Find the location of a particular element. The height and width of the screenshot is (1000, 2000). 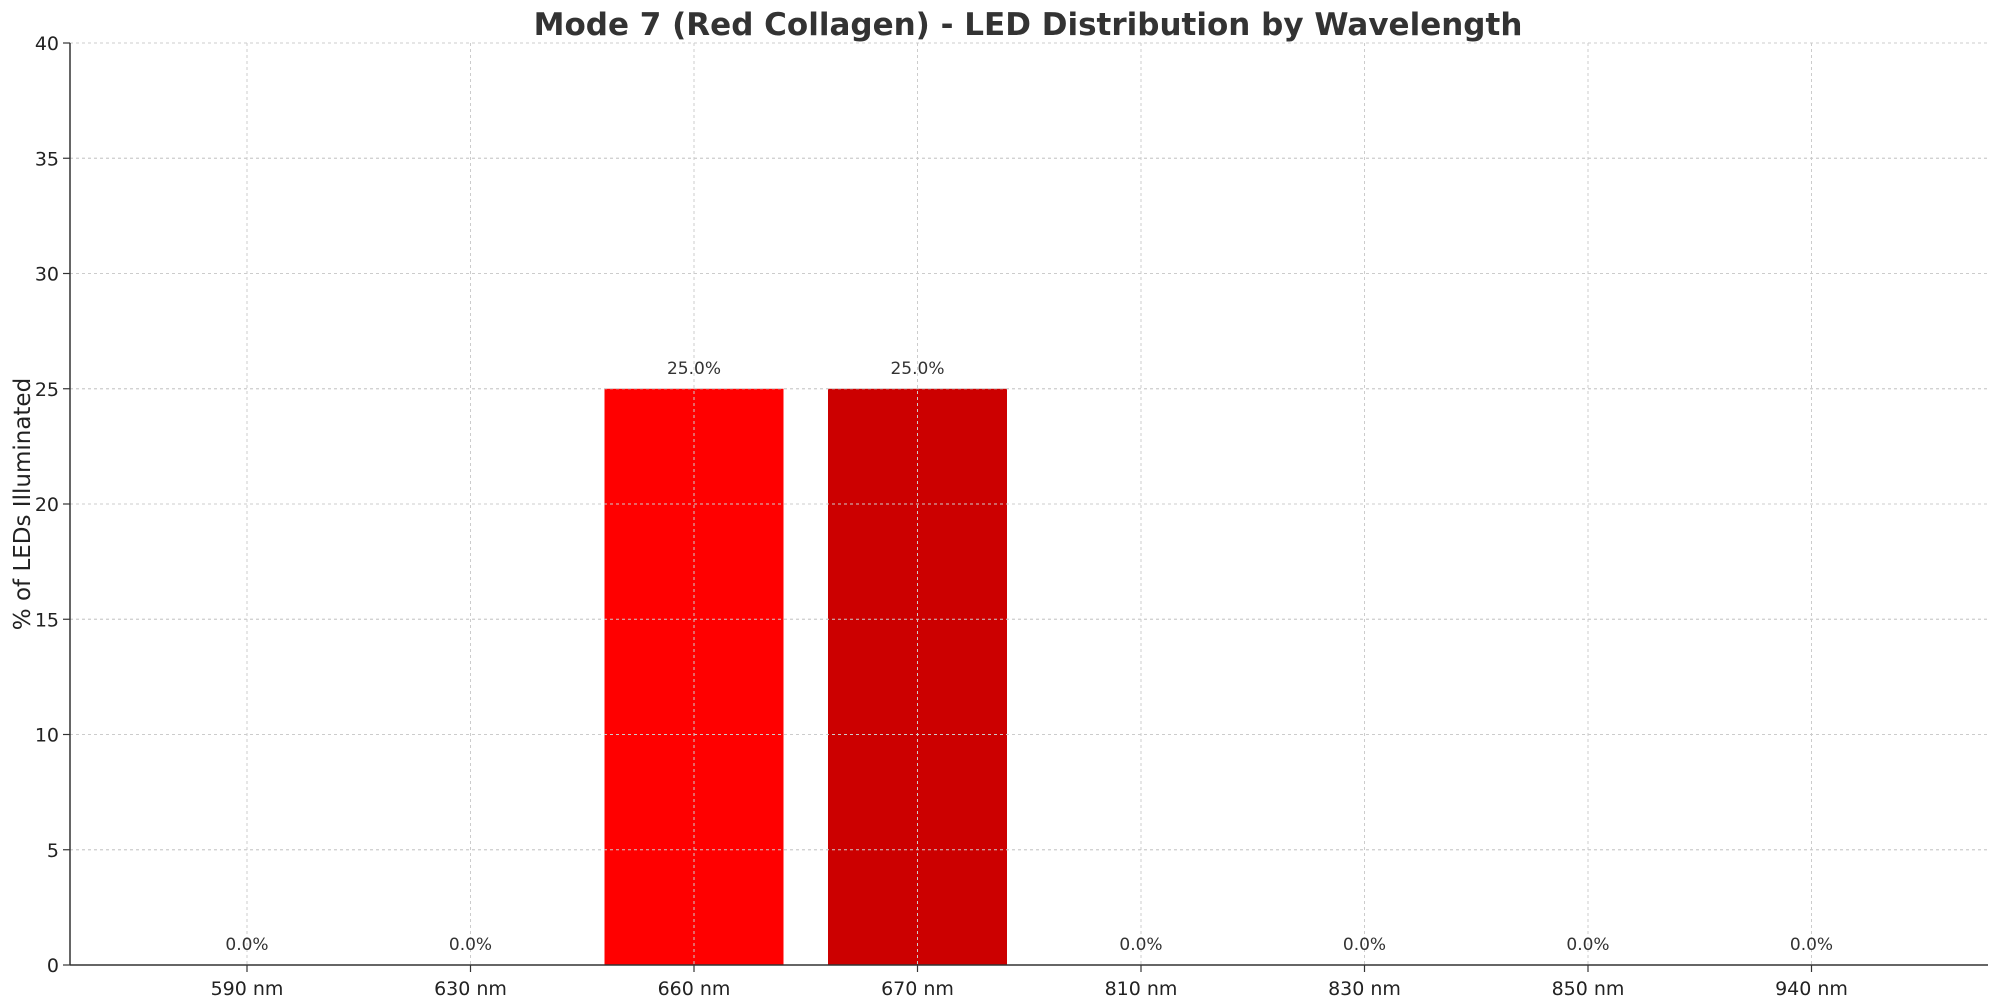

bar-670-nm is located at coordinates (917, 676).